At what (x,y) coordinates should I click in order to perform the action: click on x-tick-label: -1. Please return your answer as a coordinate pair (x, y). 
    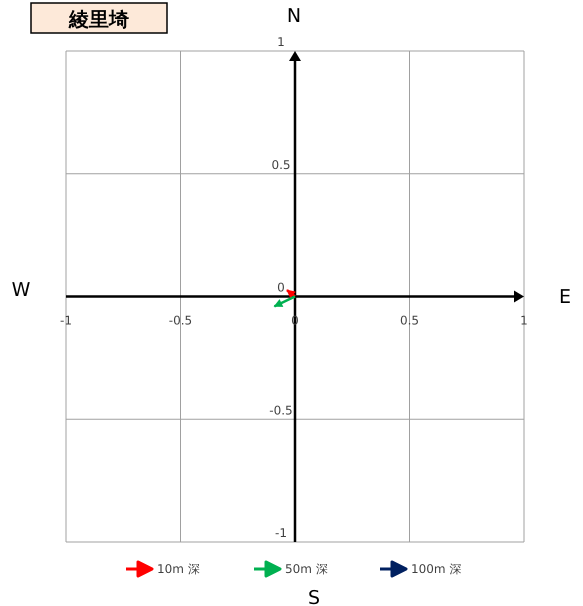
    Looking at the image, I should click on (66, 321).